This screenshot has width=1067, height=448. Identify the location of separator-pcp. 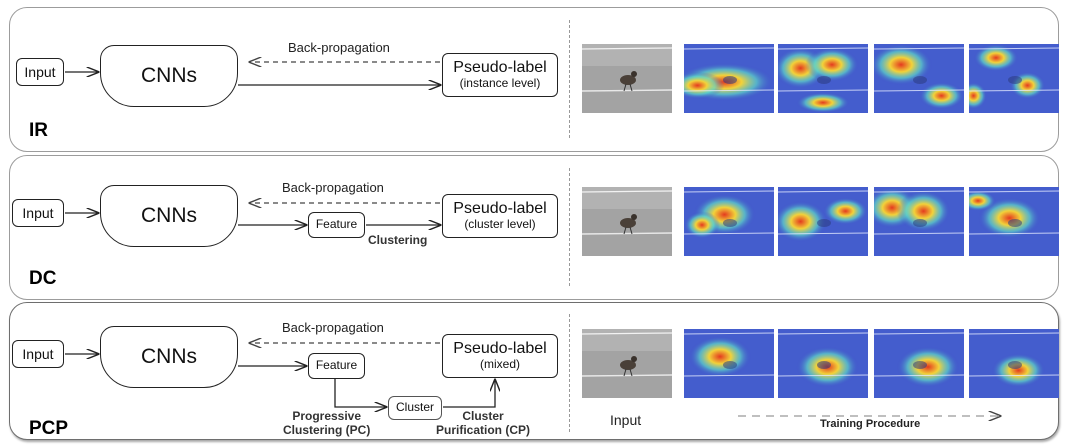
(569, 373).